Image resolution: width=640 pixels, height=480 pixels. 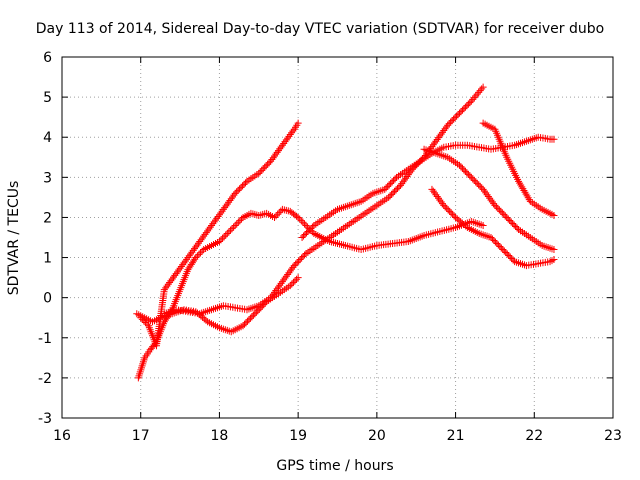 What do you see at coordinates (47, 58) in the screenshot?
I see `y-tick-label: 6` at bounding box center [47, 58].